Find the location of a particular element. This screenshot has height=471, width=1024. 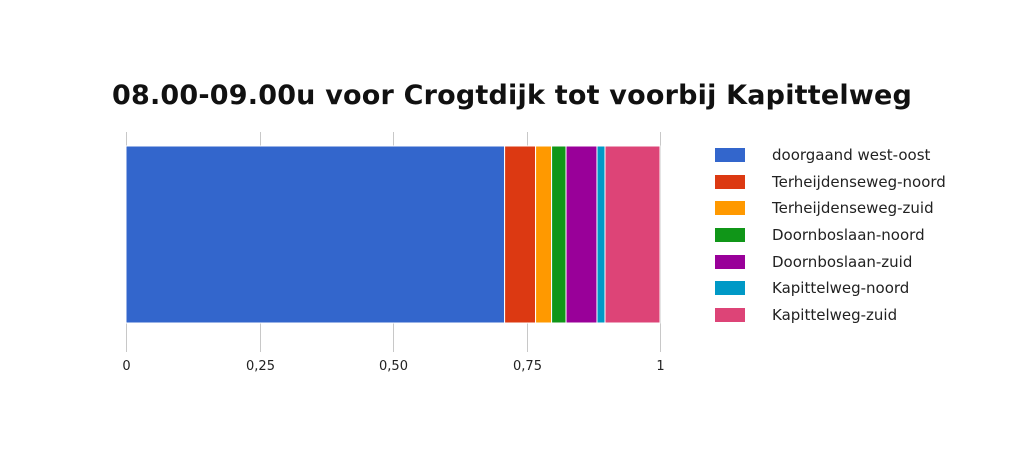

legend-label: Doornboslaan-zuid is located at coordinates (842, 261).